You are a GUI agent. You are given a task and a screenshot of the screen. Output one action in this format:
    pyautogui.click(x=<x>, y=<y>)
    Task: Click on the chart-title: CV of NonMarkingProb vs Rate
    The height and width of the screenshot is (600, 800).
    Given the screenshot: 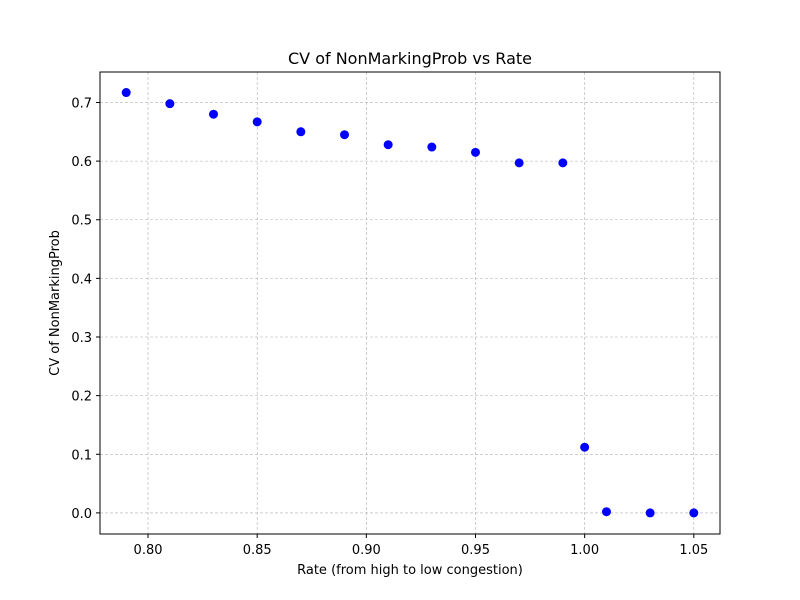 What is the action you would take?
    pyautogui.click(x=410, y=58)
    